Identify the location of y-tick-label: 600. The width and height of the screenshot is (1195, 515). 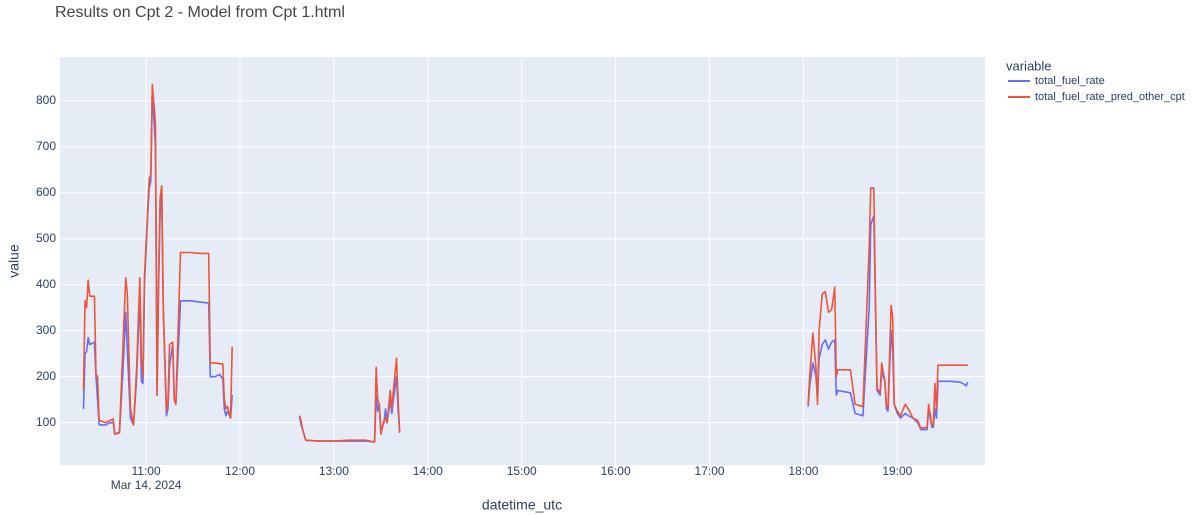
(46, 192).